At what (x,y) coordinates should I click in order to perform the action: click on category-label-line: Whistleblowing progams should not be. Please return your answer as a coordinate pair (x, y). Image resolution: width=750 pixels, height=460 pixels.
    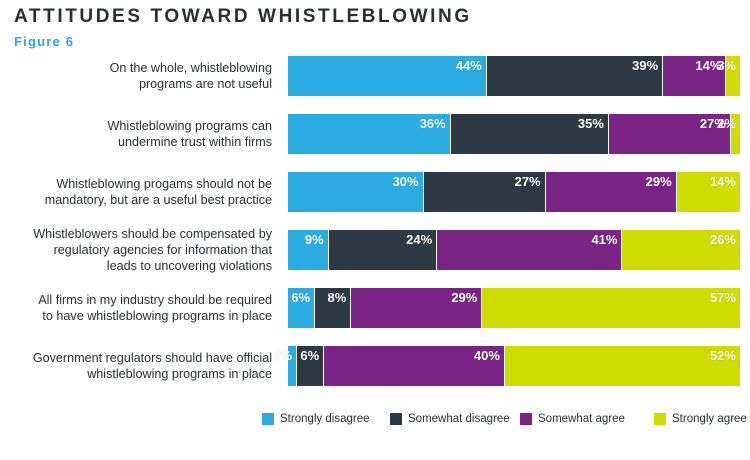
    Looking at the image, I should click on (164, 184).